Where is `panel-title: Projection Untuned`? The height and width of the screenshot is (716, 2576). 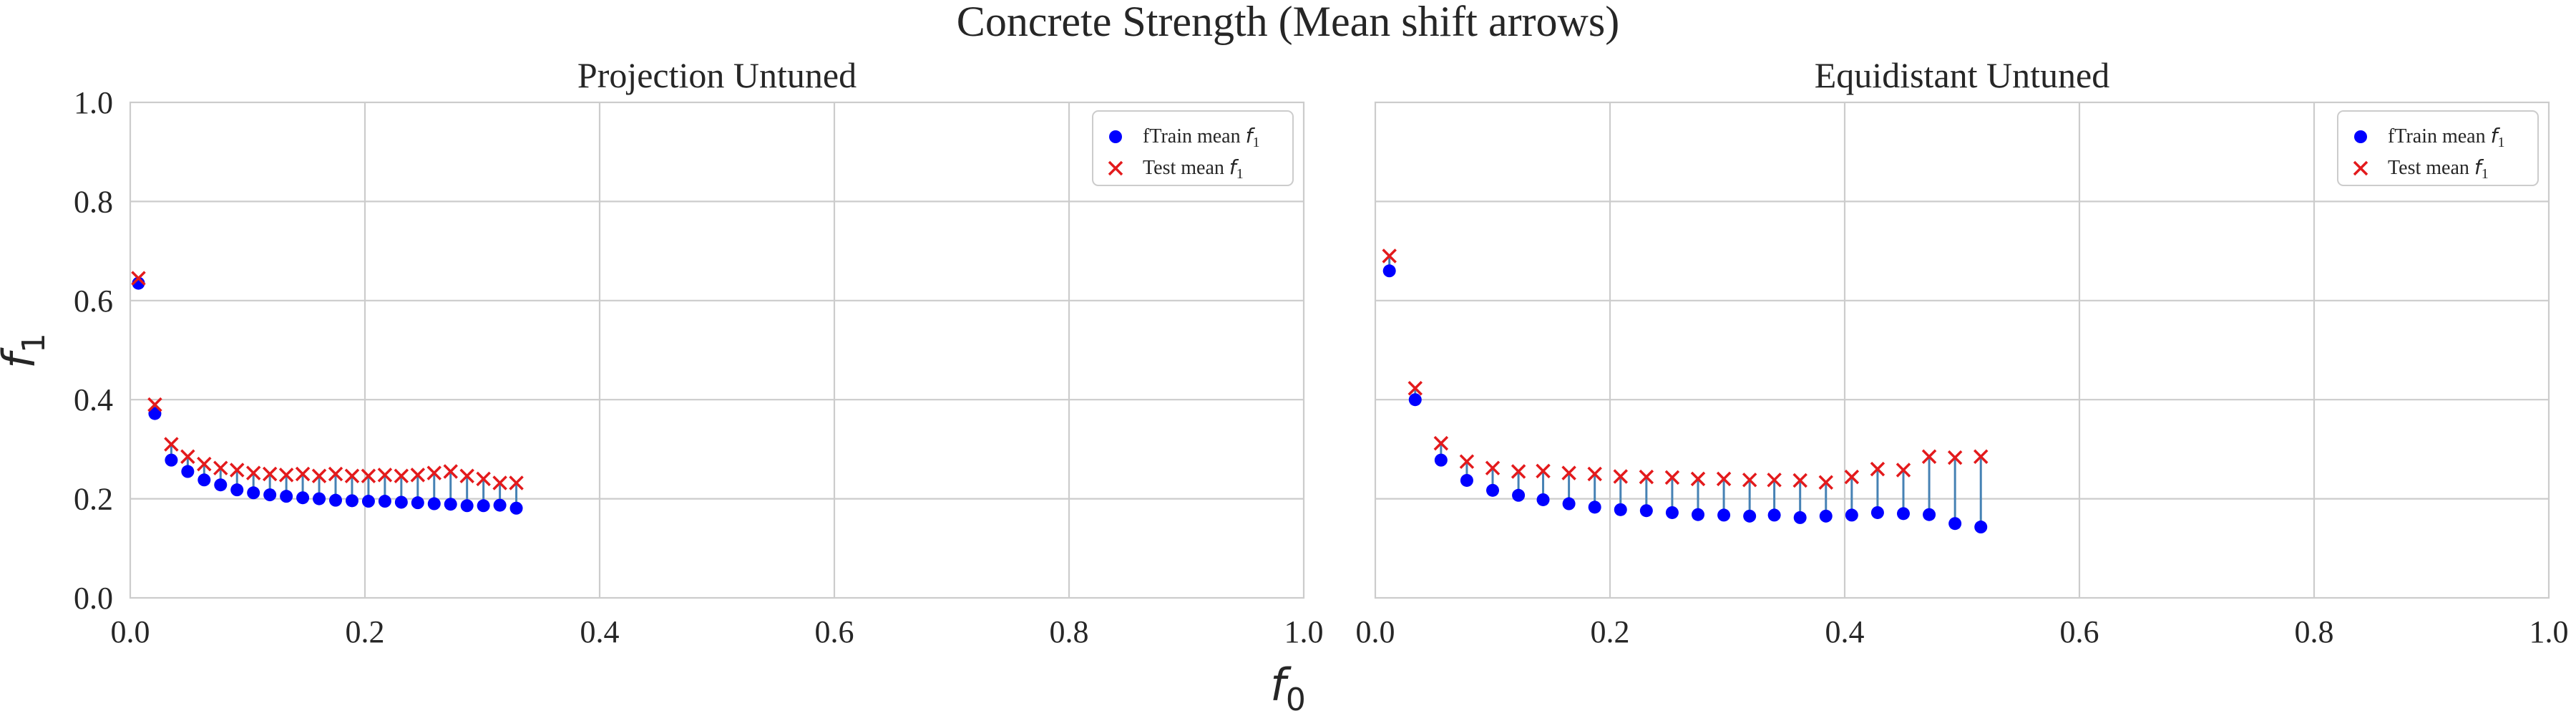 panel-title: Projection Untuned is located at coordinates (717, 75).